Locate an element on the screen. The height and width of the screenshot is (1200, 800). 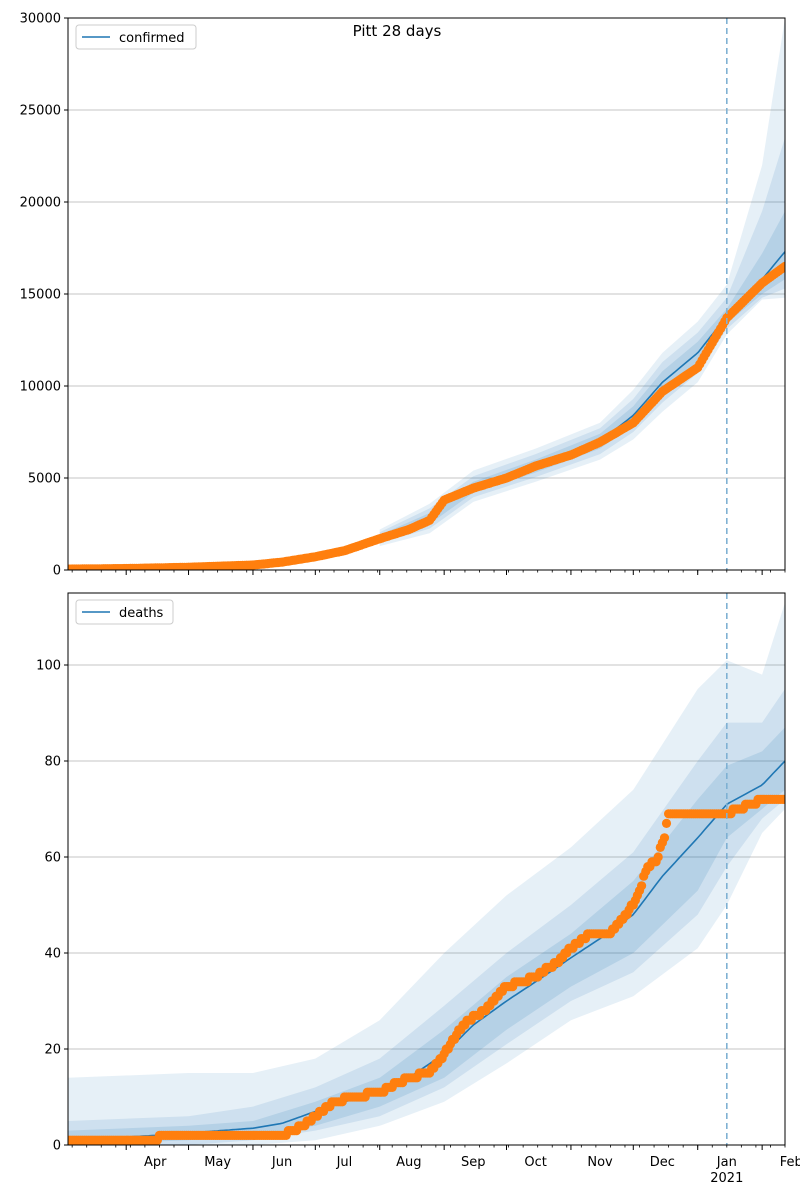
x-tick-label: Feb is located at coordinates (790, 1162).